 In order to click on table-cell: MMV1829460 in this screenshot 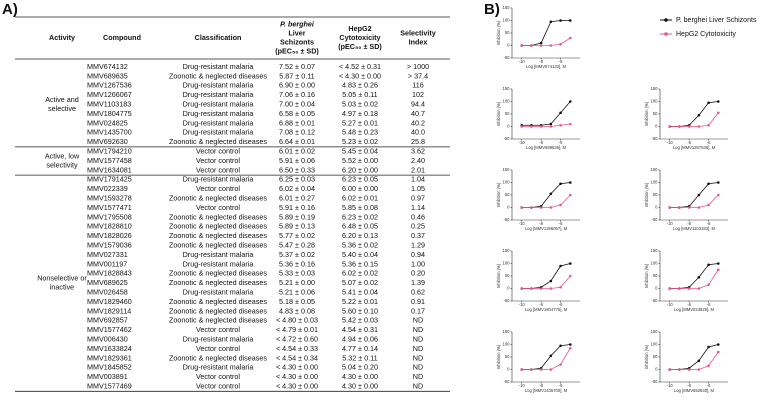, I will do `click(109, 301)`.